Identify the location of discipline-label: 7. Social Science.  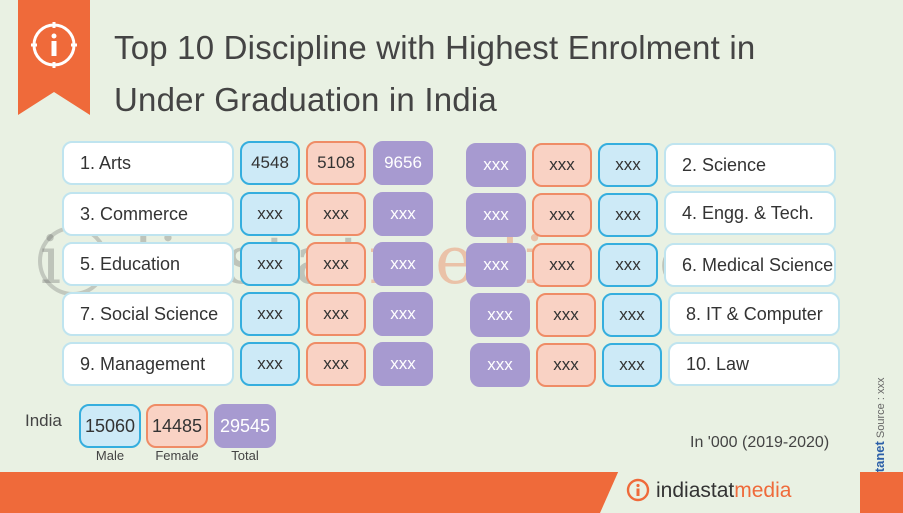
(148, 314).